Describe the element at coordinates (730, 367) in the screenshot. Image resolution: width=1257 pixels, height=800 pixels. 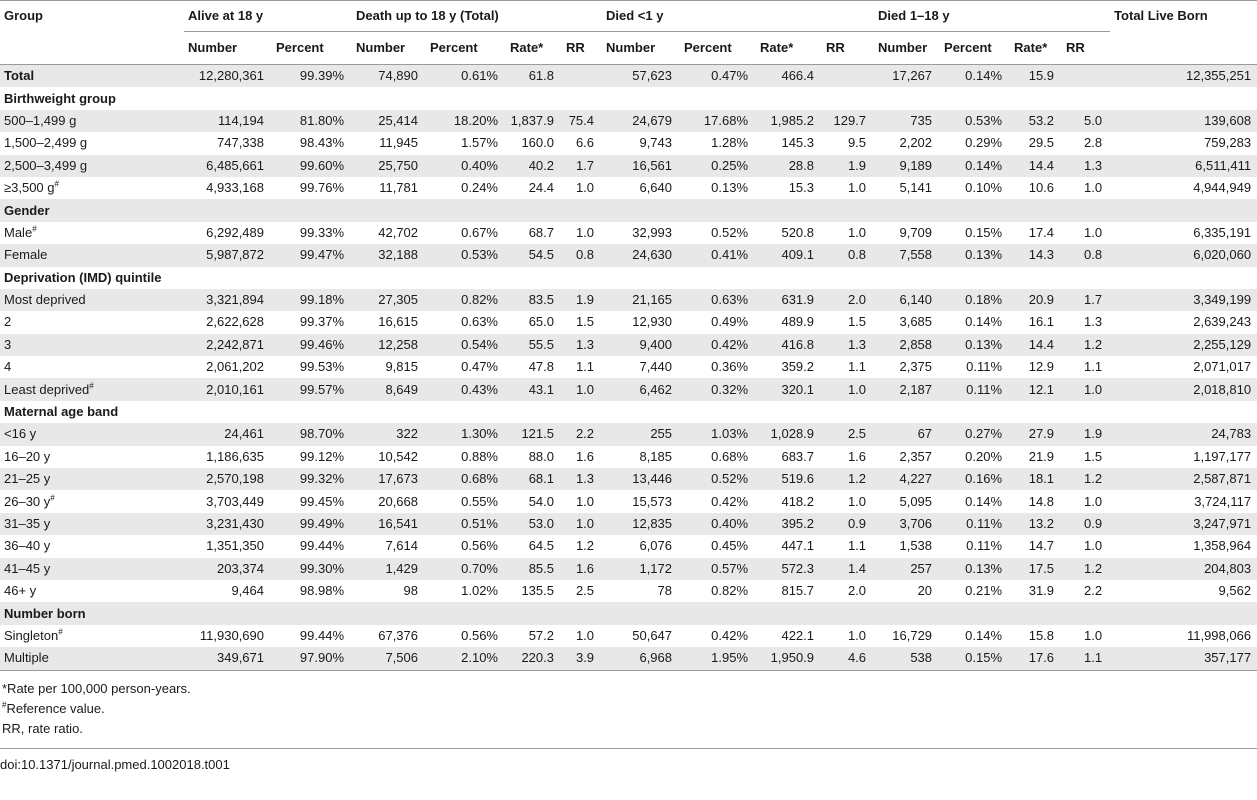
I see `table-cell: 0.36%` at that location.